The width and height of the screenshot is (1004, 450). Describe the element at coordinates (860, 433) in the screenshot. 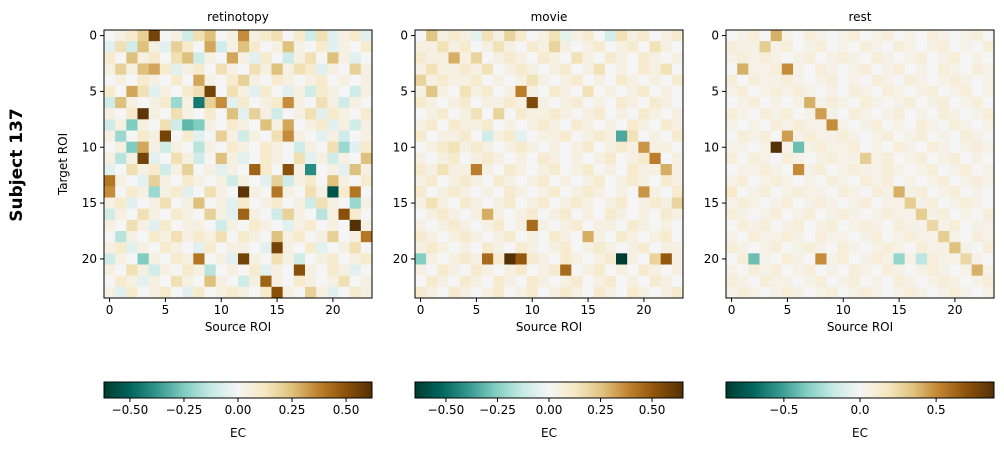

I see `colorbar-label: EC` at that location.